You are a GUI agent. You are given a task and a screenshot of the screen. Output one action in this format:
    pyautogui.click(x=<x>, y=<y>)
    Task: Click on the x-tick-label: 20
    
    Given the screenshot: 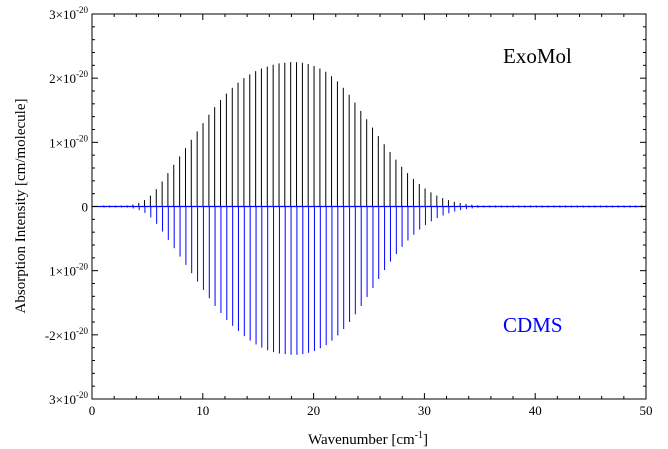 What is the action you would take?
    pyautogui.click(x=313, y=410)
    